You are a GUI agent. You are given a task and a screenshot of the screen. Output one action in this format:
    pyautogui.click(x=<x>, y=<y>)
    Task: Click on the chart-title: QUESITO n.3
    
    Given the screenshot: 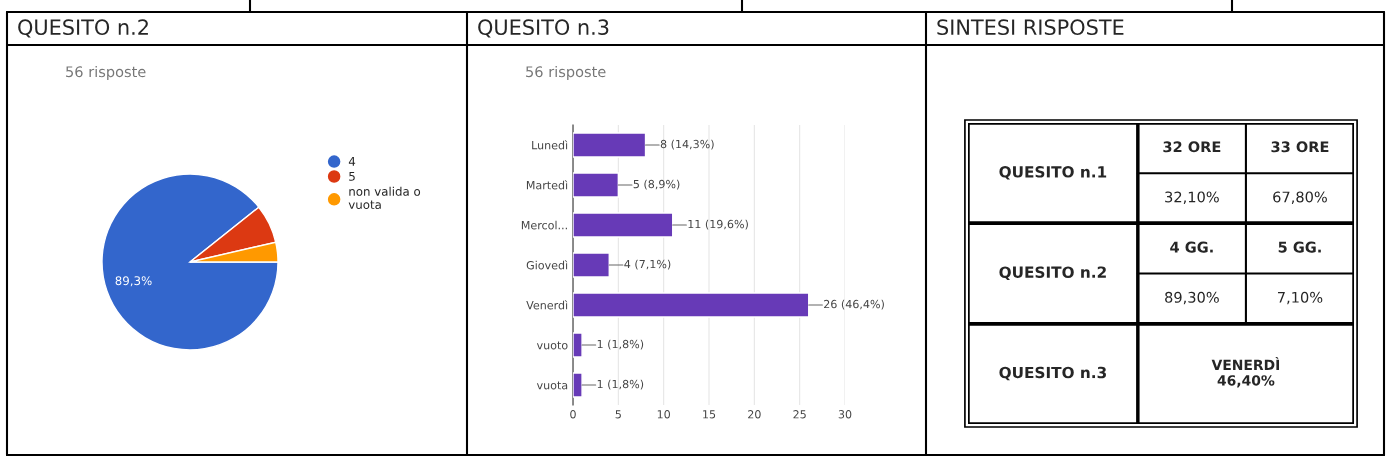 What is the action you would take?
    pyautogui.click(x=543, y=28)
    